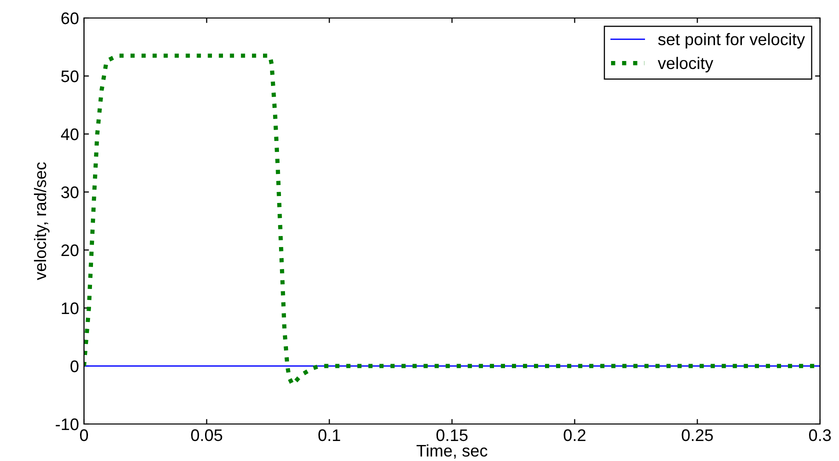 This screenshot has width=839, height=461. Describe the element at coordinates (69, 250) in the screenshot. I see `y-tick-label: 20` at that location.